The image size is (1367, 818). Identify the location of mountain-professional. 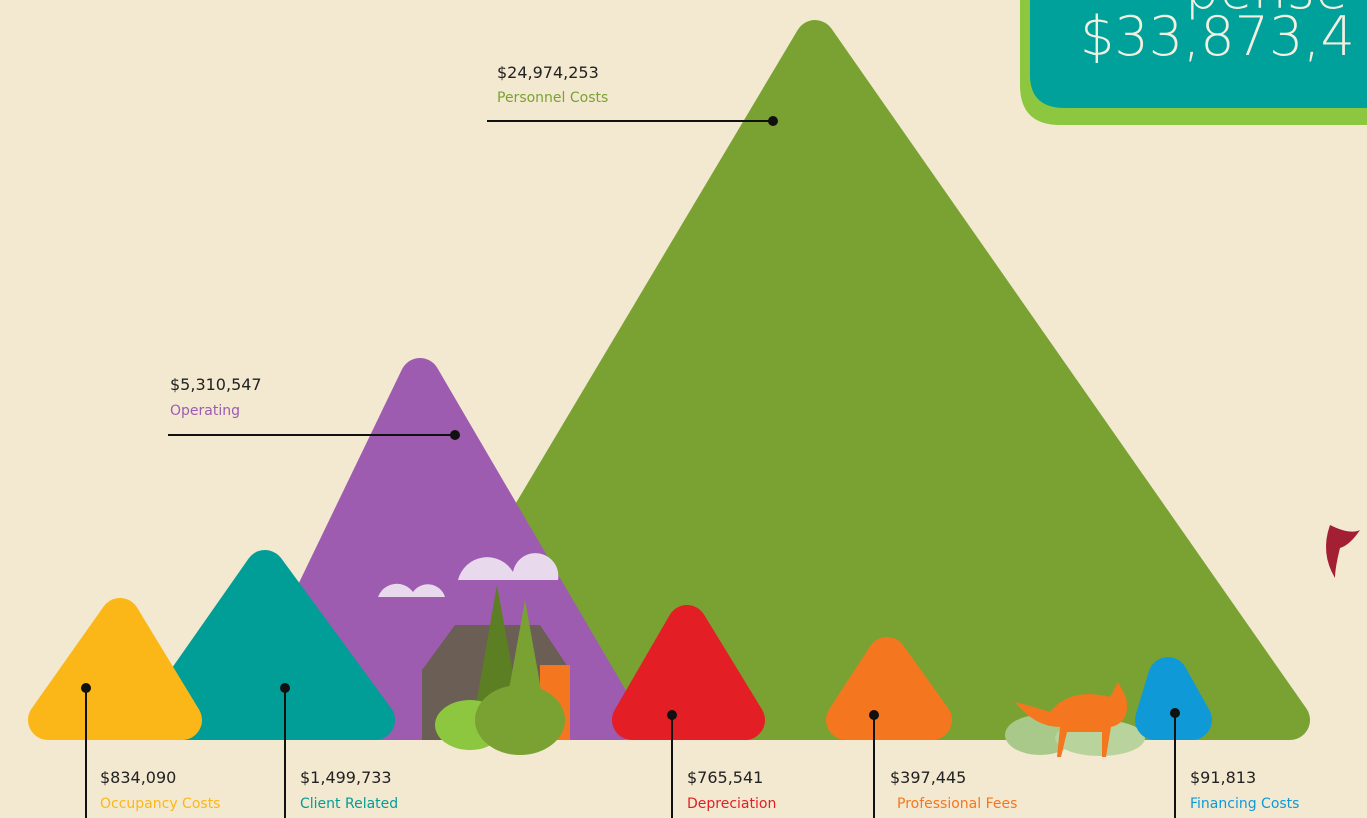
(889, 688).